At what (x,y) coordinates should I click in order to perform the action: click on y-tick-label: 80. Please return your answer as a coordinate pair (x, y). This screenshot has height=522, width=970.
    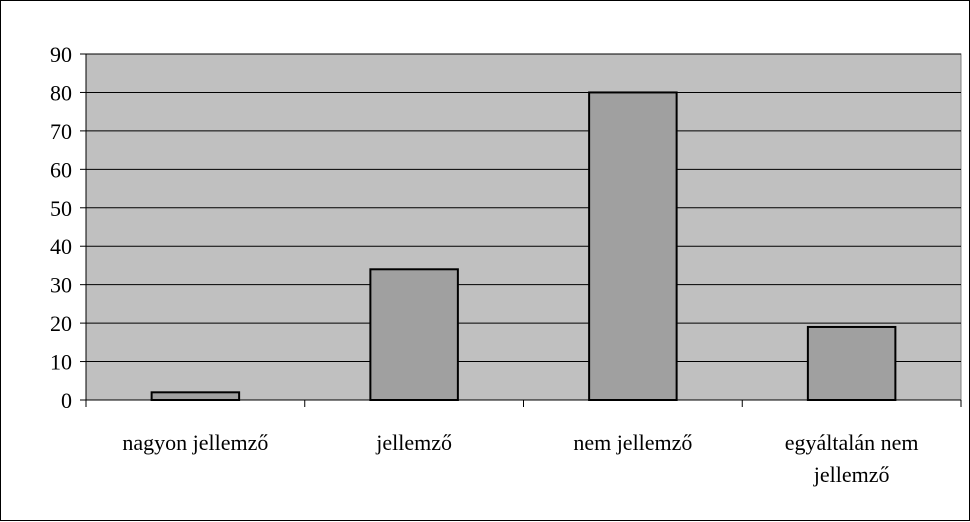
    Looking at the image, I should click on (61, 92).